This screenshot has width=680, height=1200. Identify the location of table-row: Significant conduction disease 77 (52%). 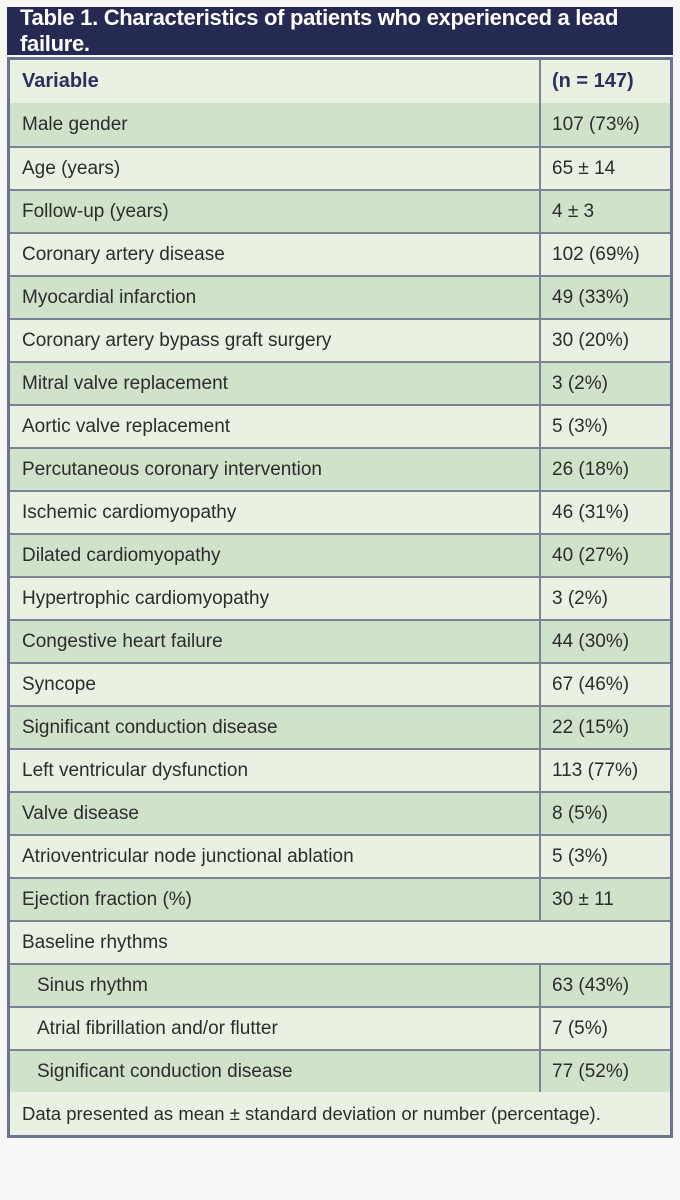
(340, 1070).